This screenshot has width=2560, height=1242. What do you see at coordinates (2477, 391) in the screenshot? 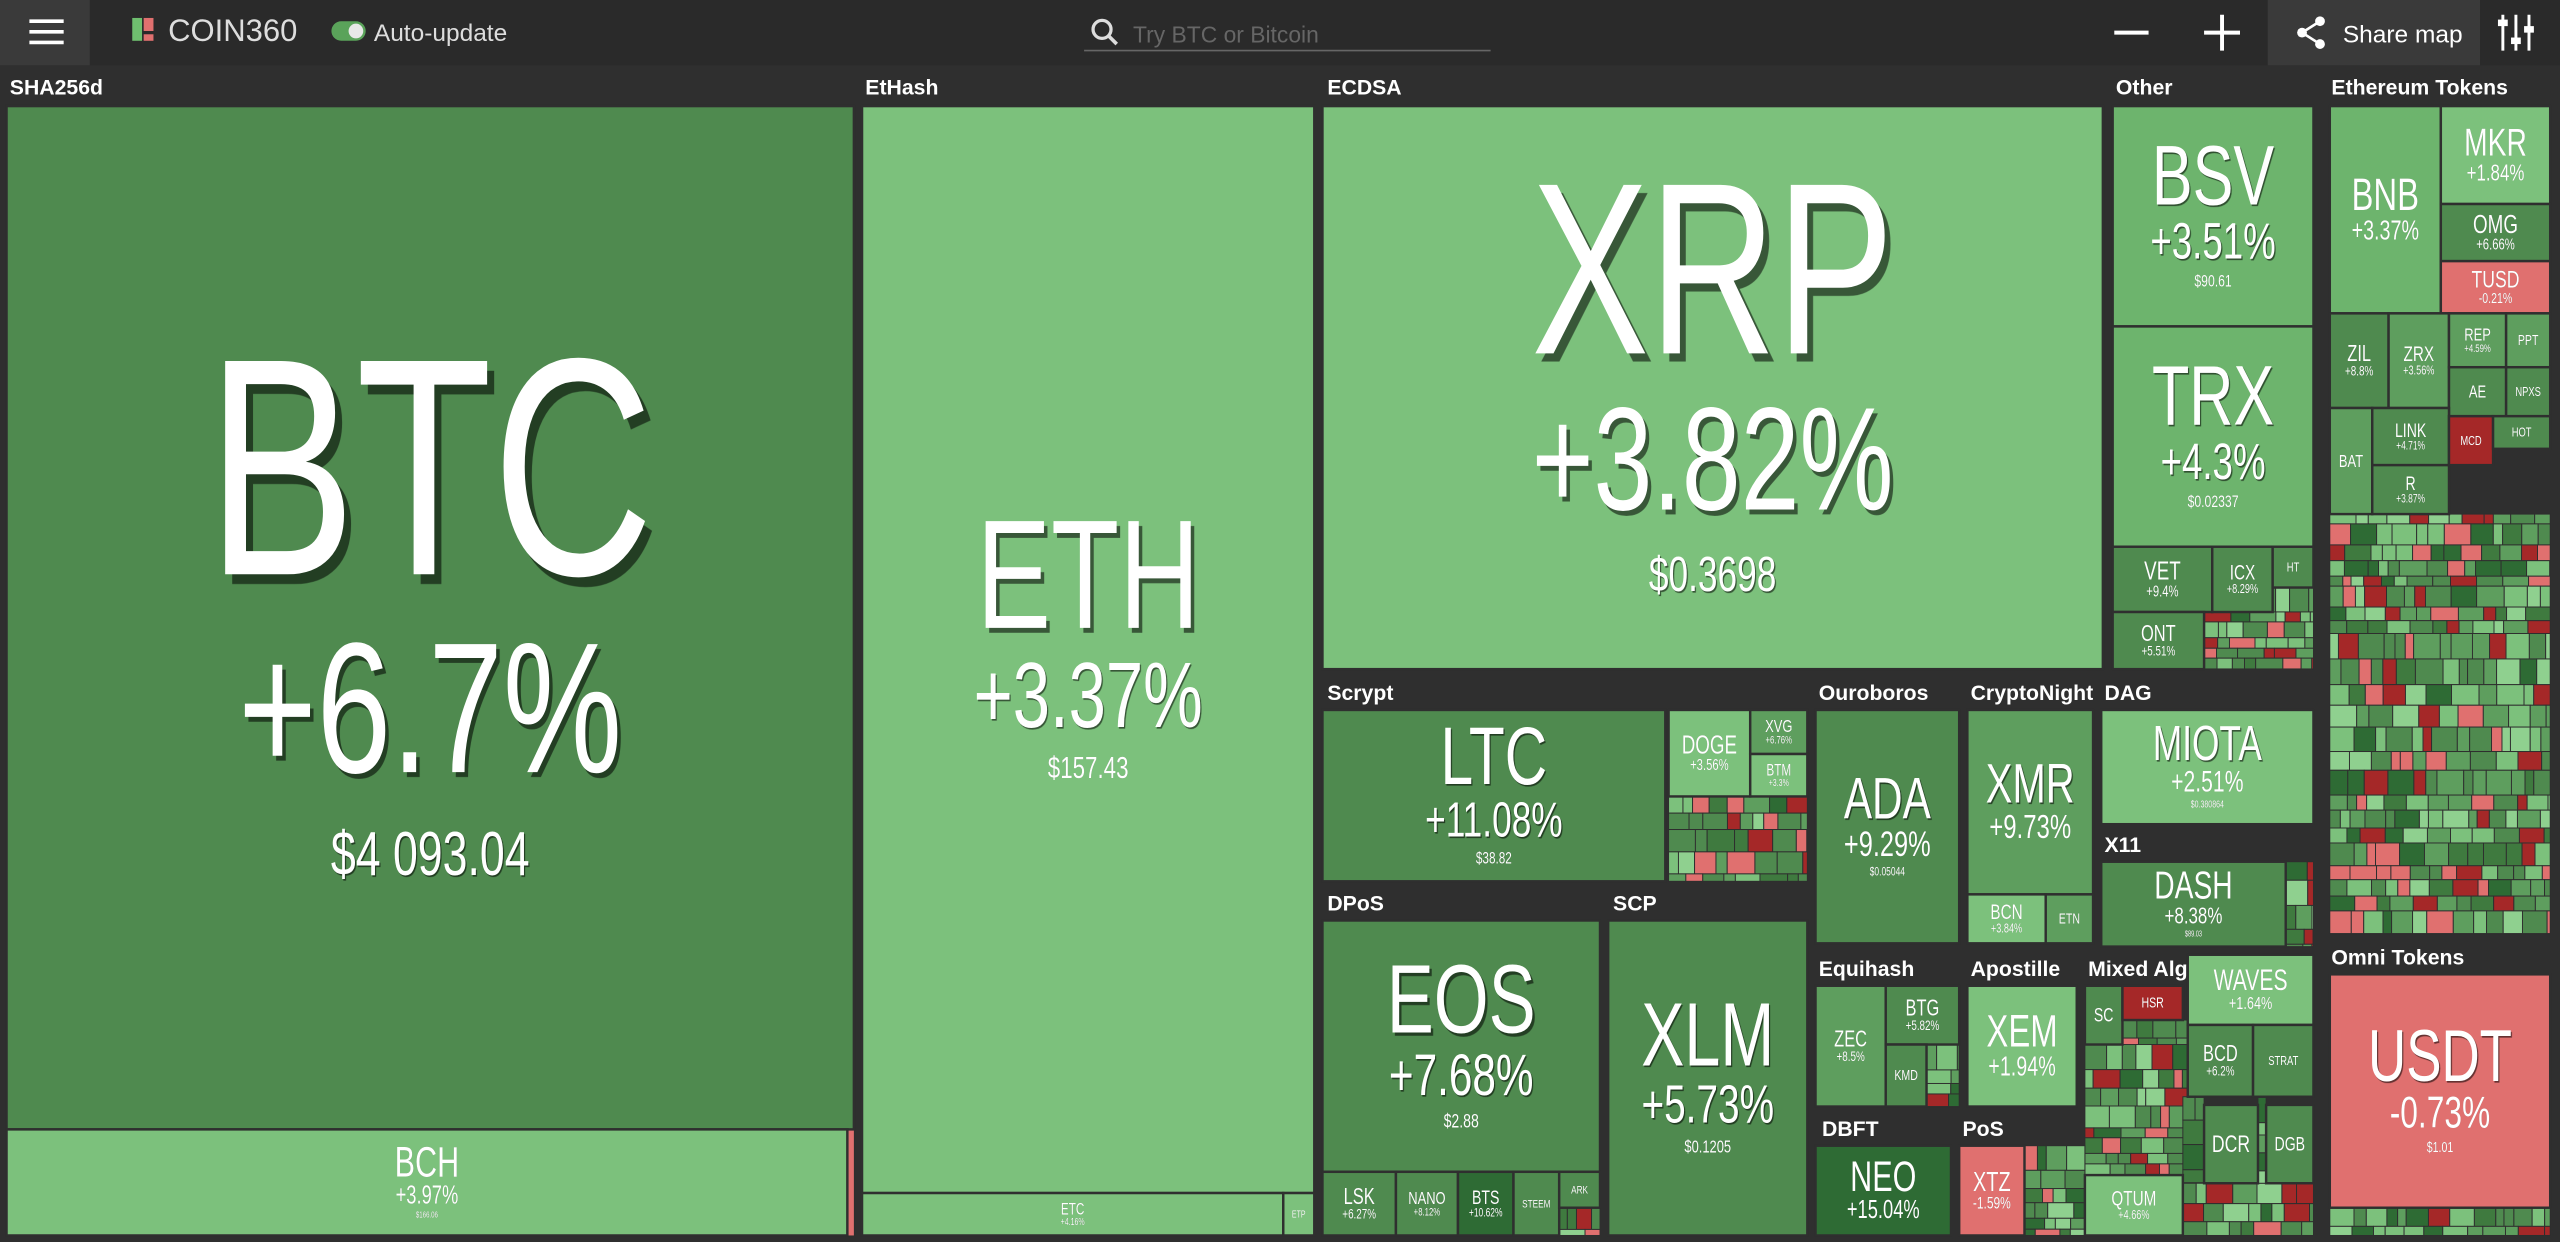
I see `coin-tile: AE` at bounding box center [2477, 391].